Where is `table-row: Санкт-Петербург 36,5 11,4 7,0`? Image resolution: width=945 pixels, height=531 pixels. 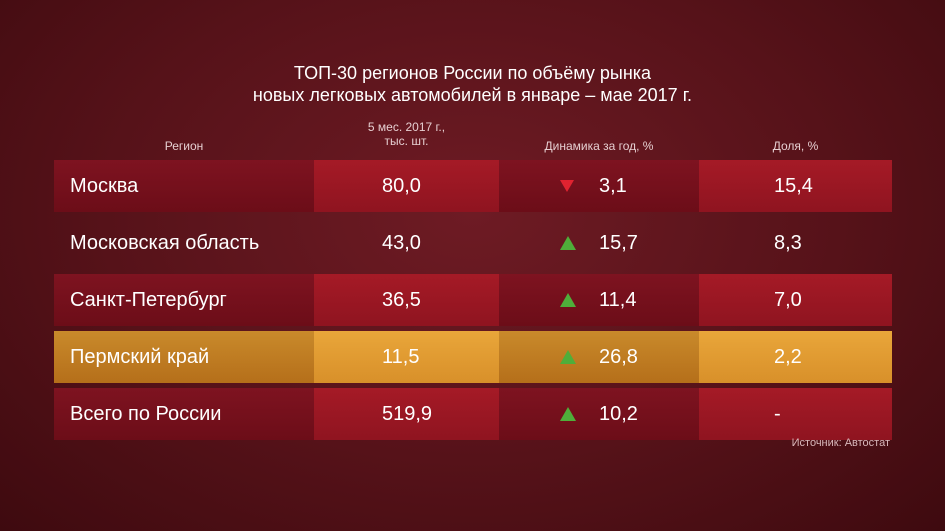 table-row: Санкт-Петербург 36,5 11,4 7,0 is located at coordinates (473, 300).